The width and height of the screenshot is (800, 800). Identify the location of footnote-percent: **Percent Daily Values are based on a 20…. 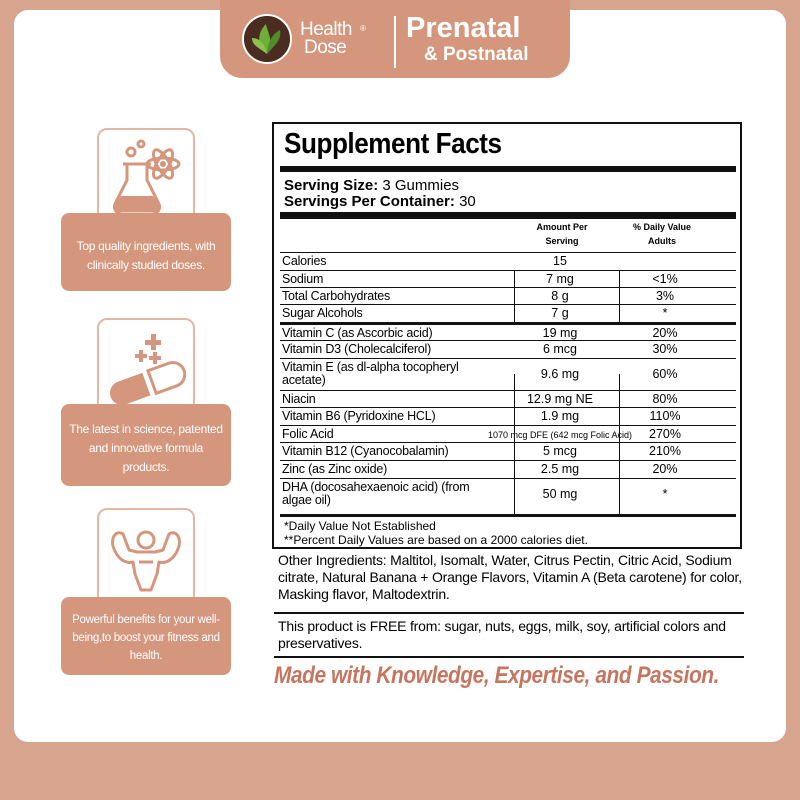
(436, 540).